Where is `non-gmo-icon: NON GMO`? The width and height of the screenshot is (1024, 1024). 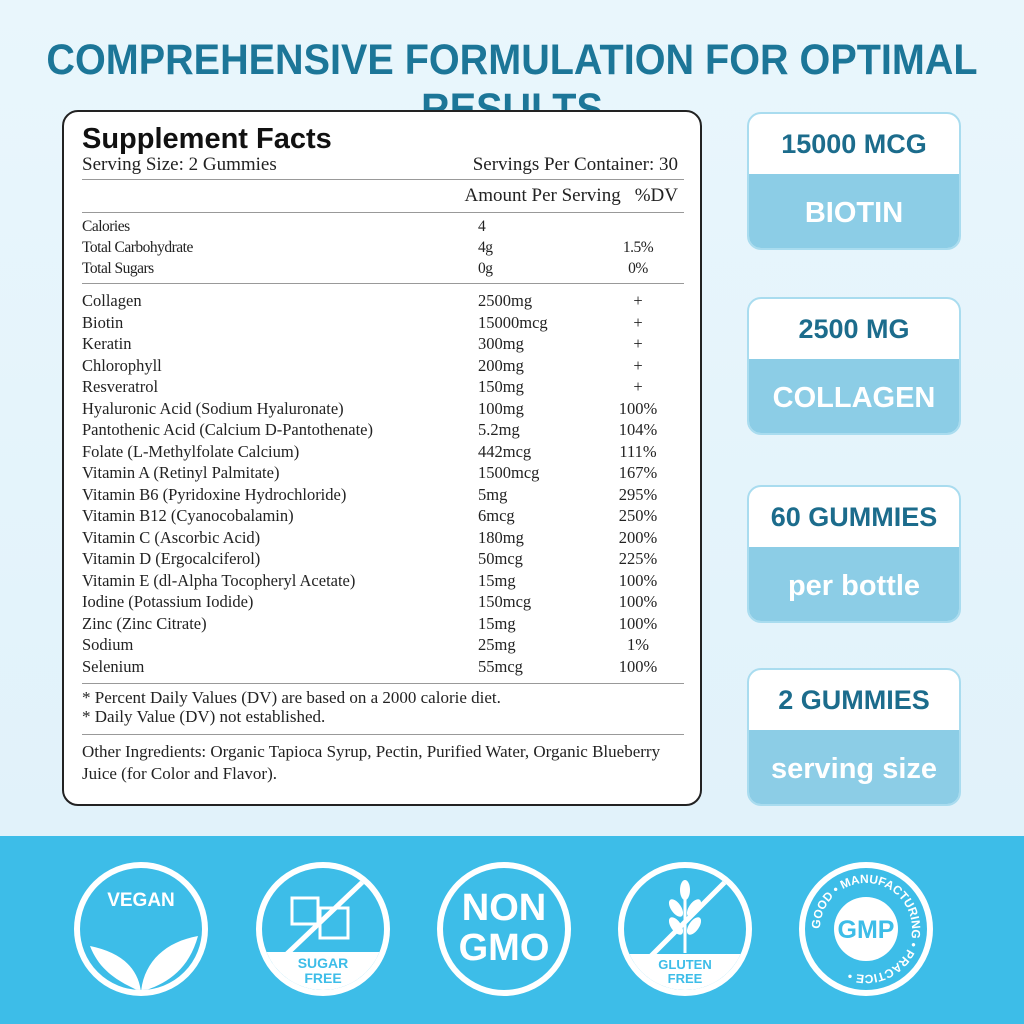
non-gmo-icon: NON GMO is located at coordinates (504, 929).